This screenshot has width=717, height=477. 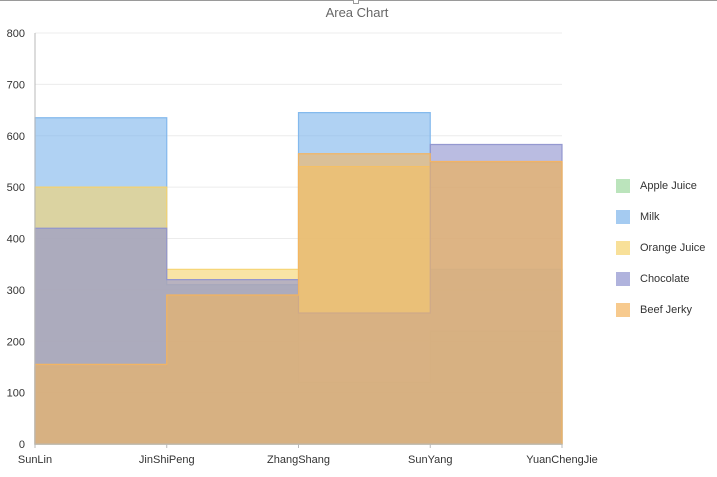 I want to click on legend-item-beef-jerky: Beef Jerky, so click(x=666, y=310).